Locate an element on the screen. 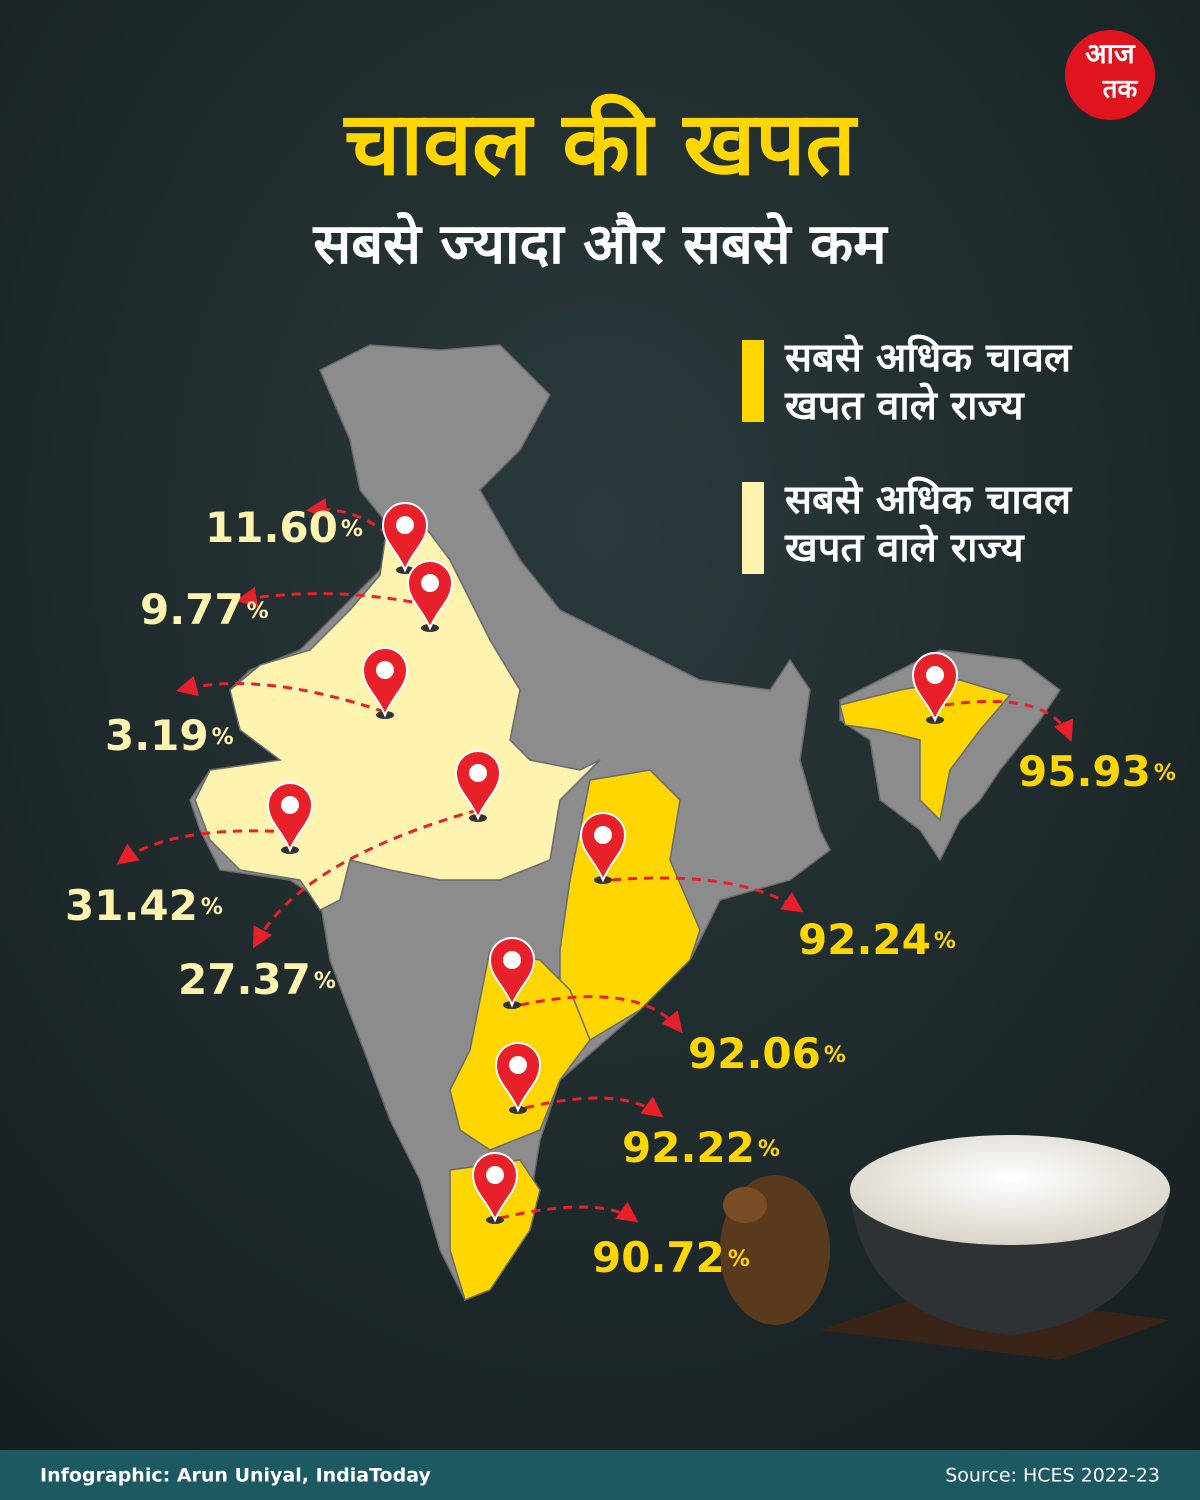  high-region is located at coordinates (495, 1230).